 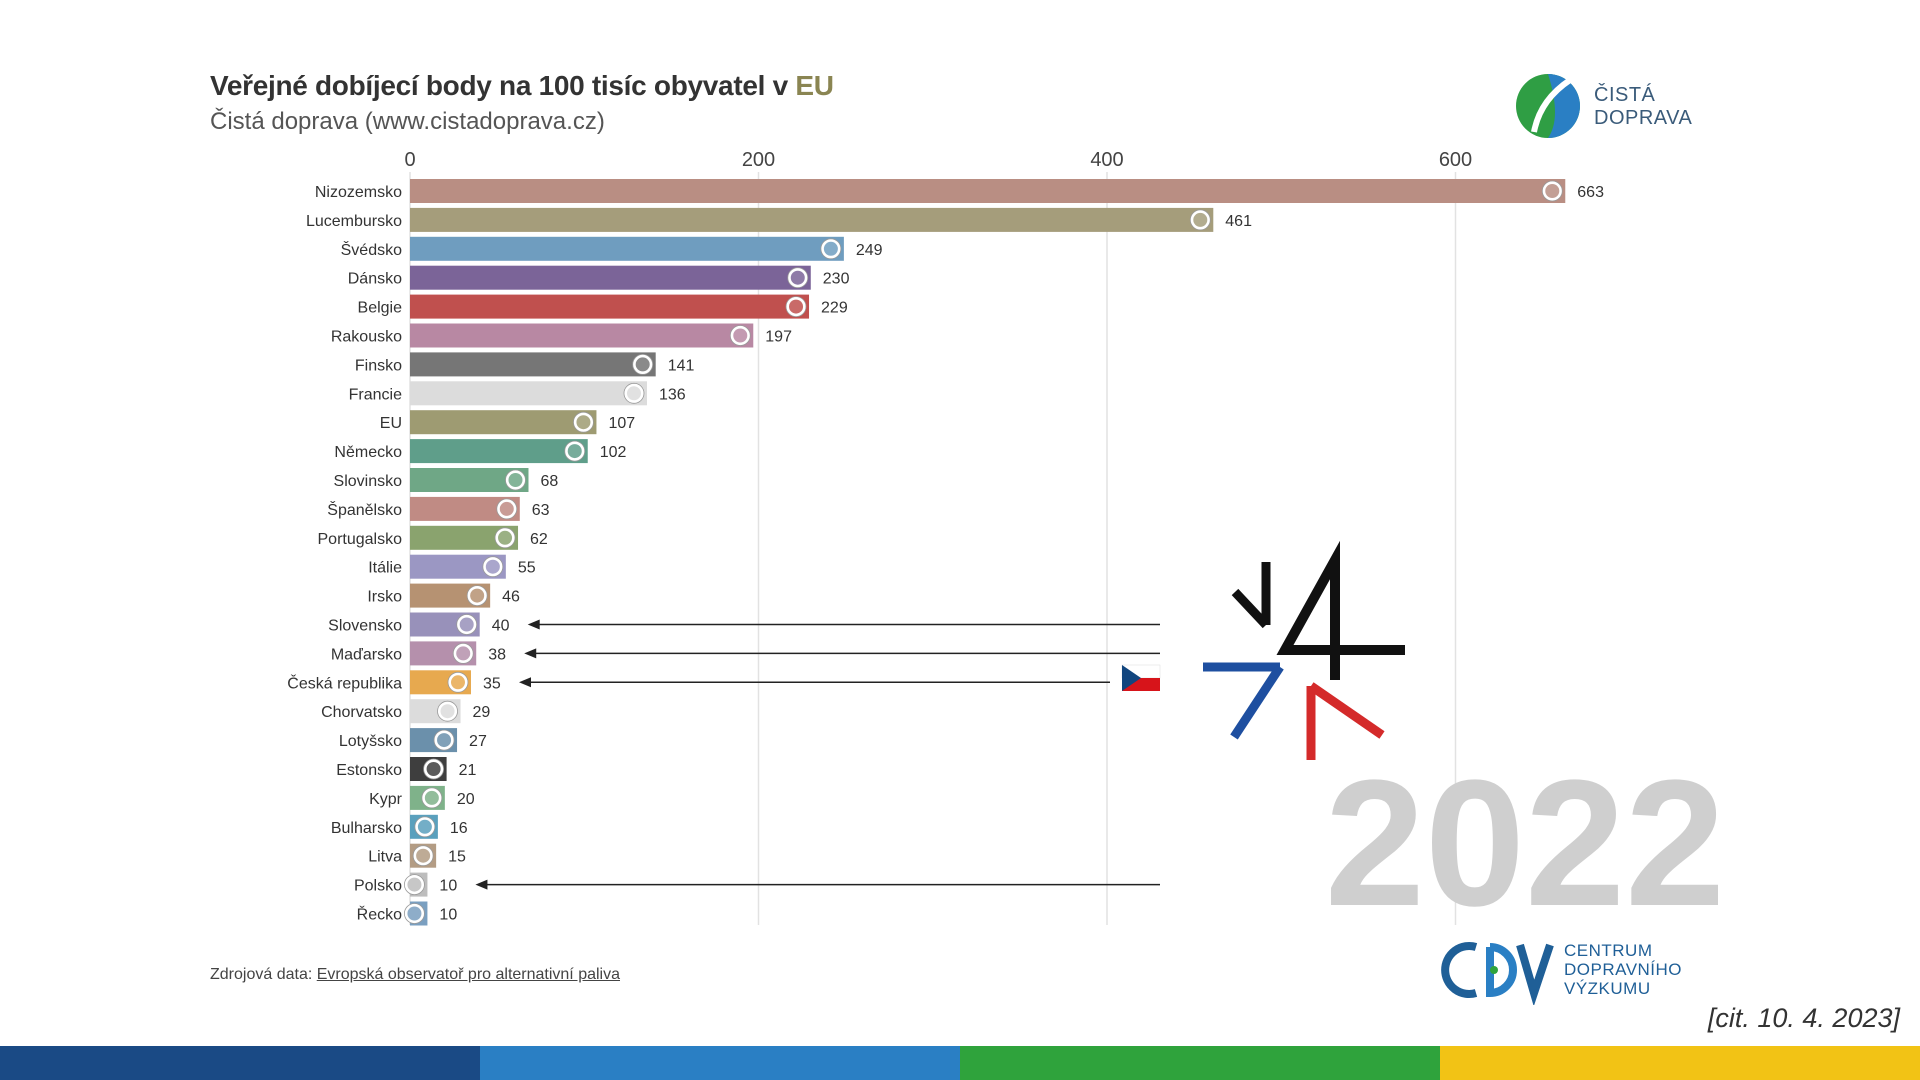 I want to click on bar-row: Slovinsko 68, so click(x=446, y=480).